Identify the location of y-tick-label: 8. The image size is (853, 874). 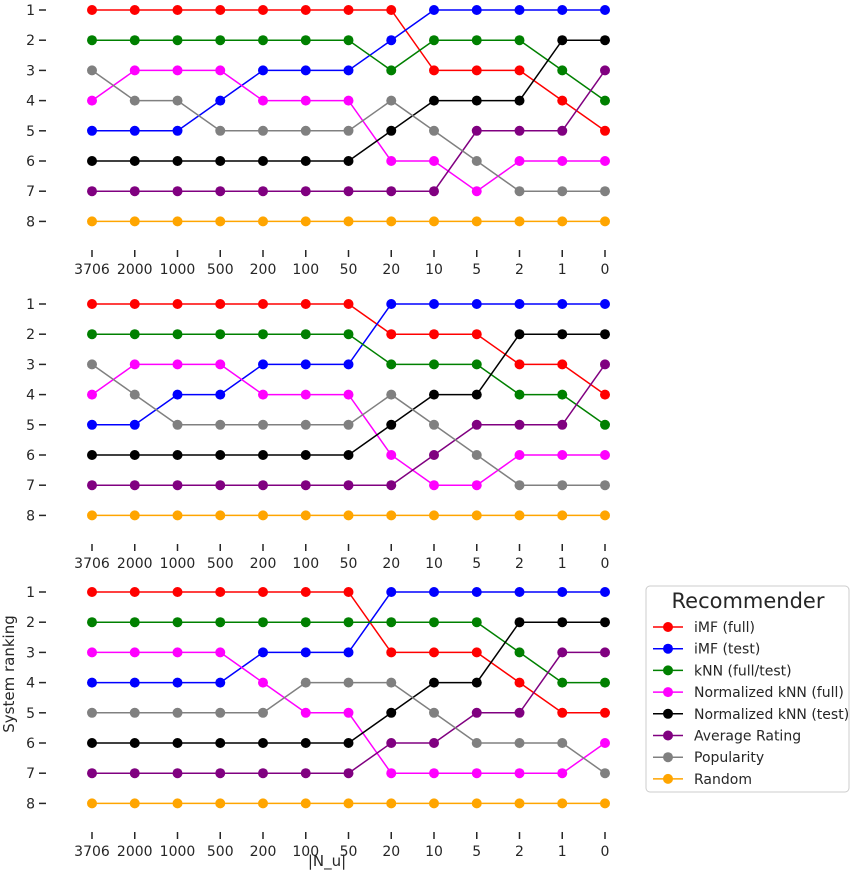
(30, 222).